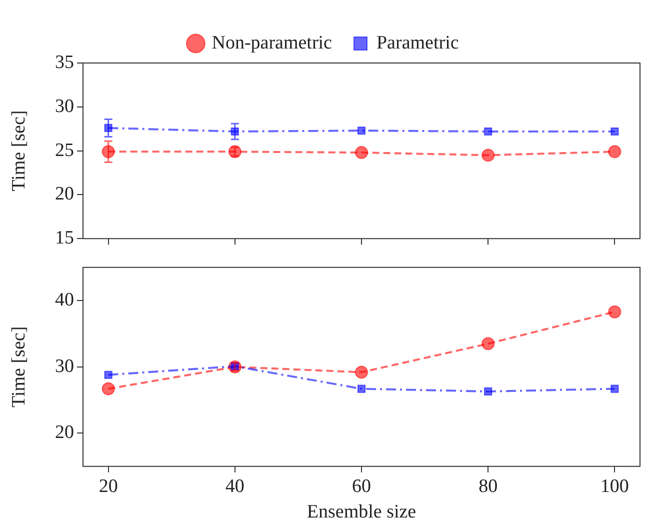 The width and height of the screenshot is (665, 524). Describe the element at coordinates (272, 43) in the screenshot. I see `legend-label: Non-parametric` at that location.